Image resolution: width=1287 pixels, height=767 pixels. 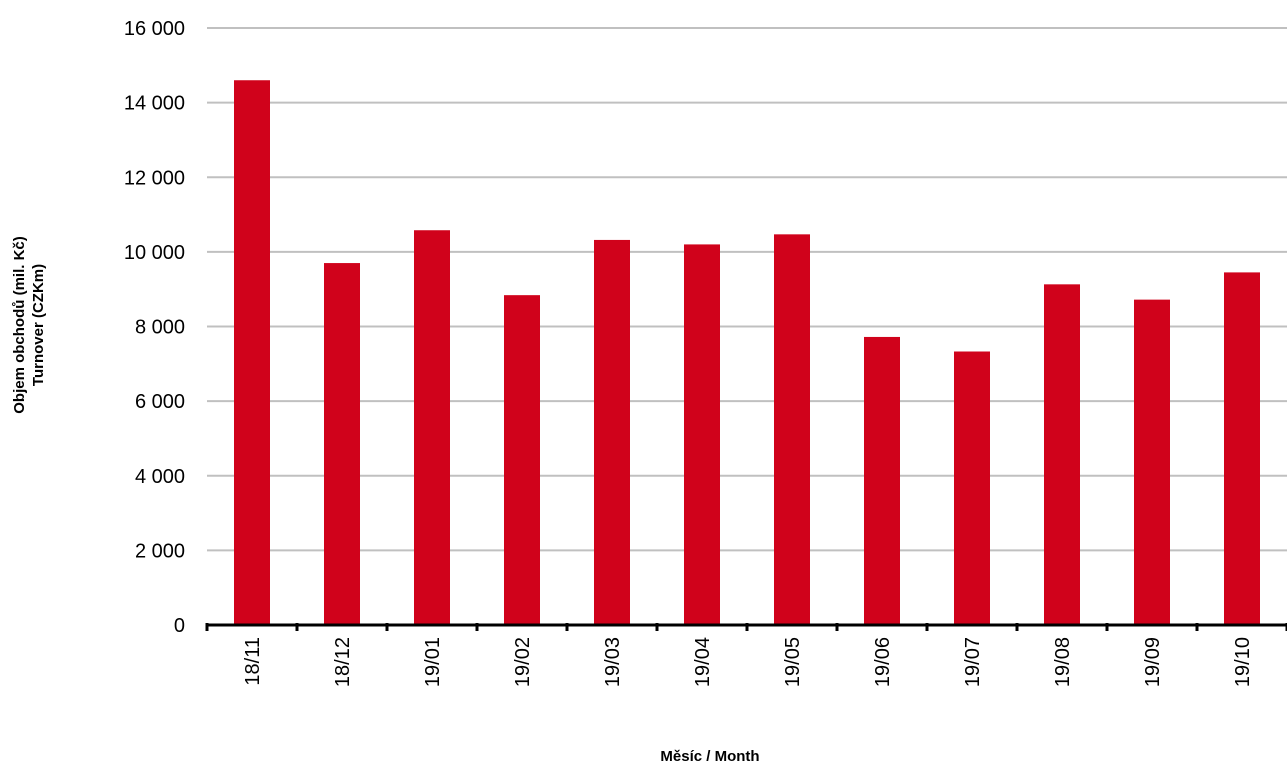 I want to click on y-tick-label: 12 000, so click(x=154, y=178).